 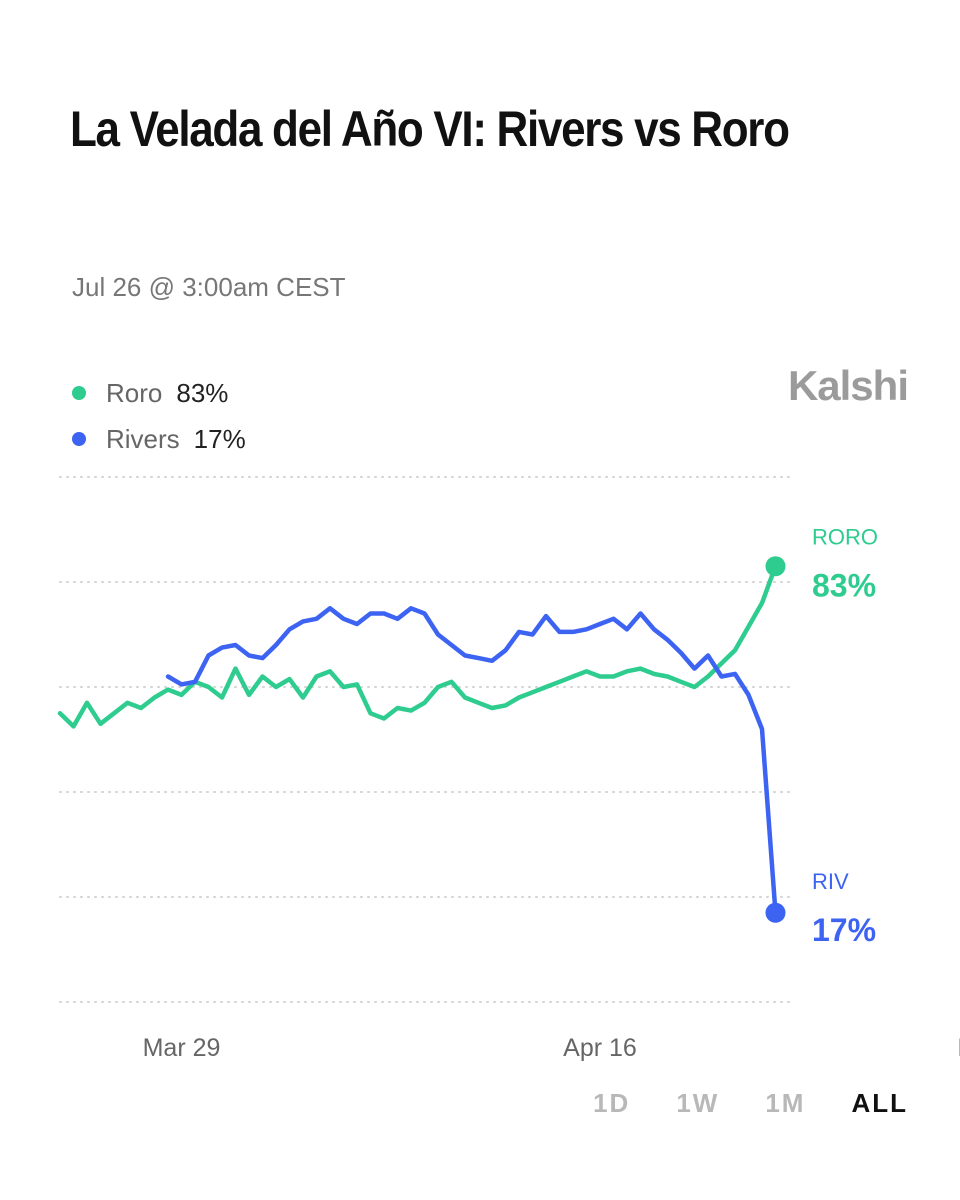 What do you see at coordinates (879, 1103) in the screenshot?
I see `range-all-button: ALL` at bounding box center [879, 1103].